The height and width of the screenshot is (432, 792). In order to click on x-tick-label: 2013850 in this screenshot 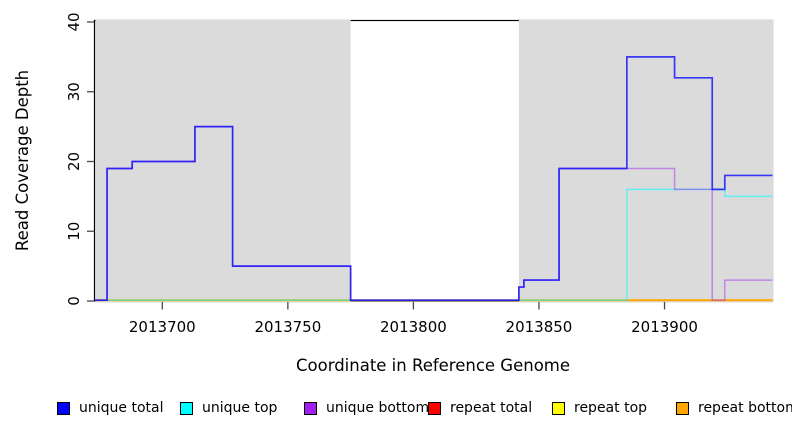, I will do `click(539, 327)`.